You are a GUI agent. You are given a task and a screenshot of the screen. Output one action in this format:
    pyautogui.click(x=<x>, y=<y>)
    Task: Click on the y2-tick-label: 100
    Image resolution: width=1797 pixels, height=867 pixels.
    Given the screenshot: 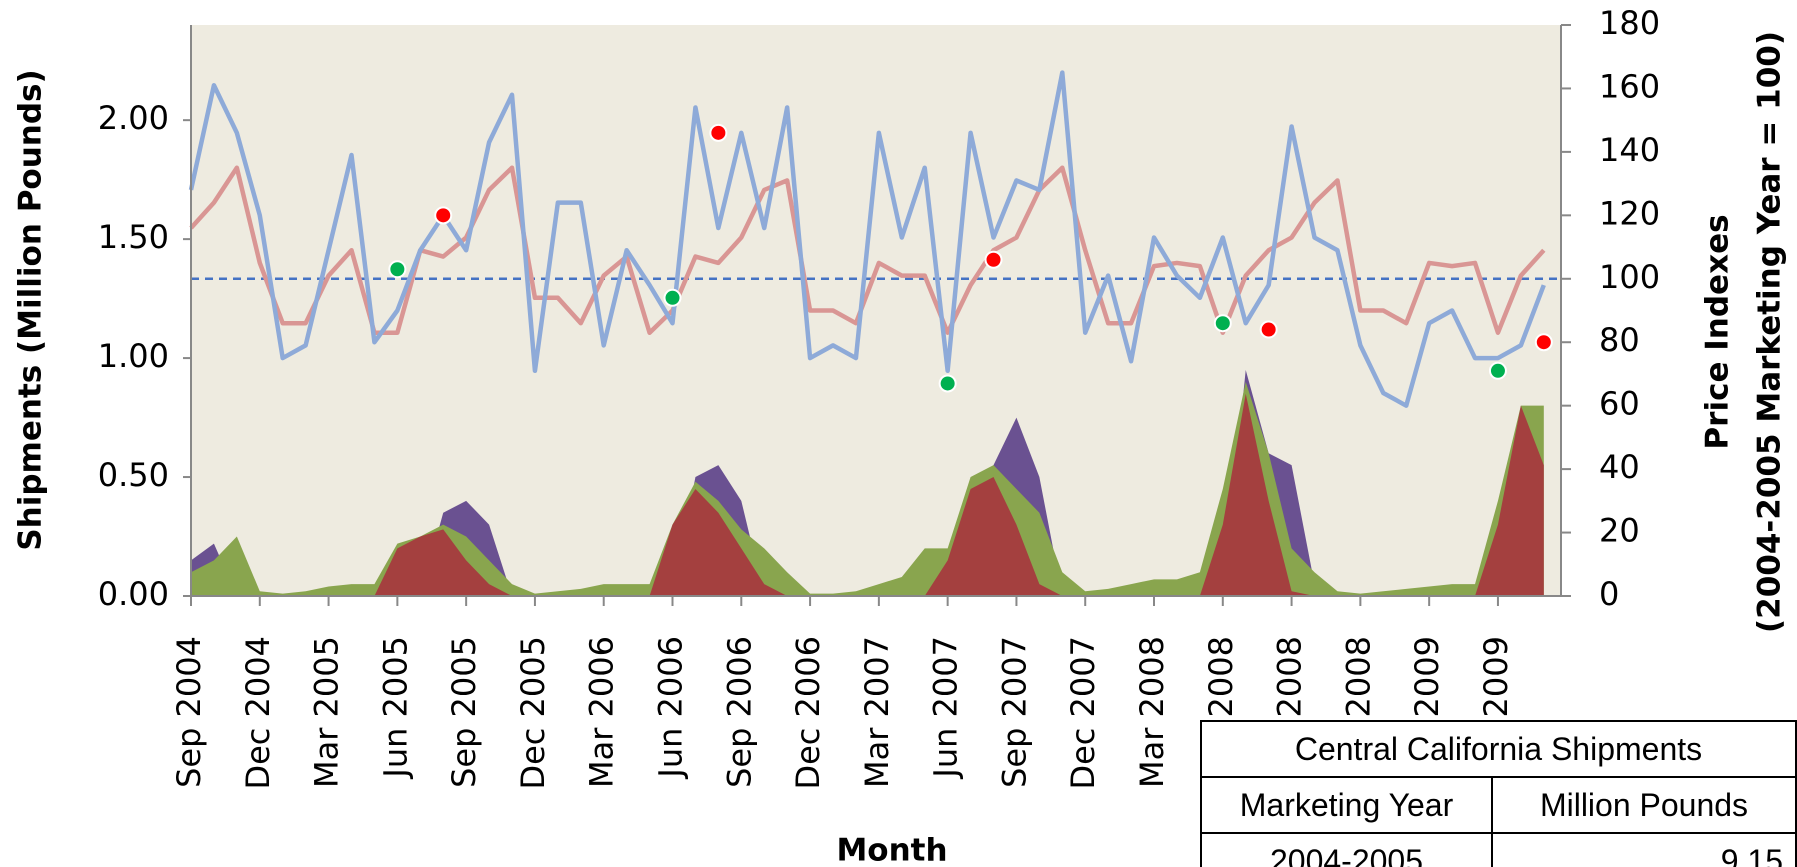 What is the action you would take?
    pyautogui.click(x=1629, y=277)
    